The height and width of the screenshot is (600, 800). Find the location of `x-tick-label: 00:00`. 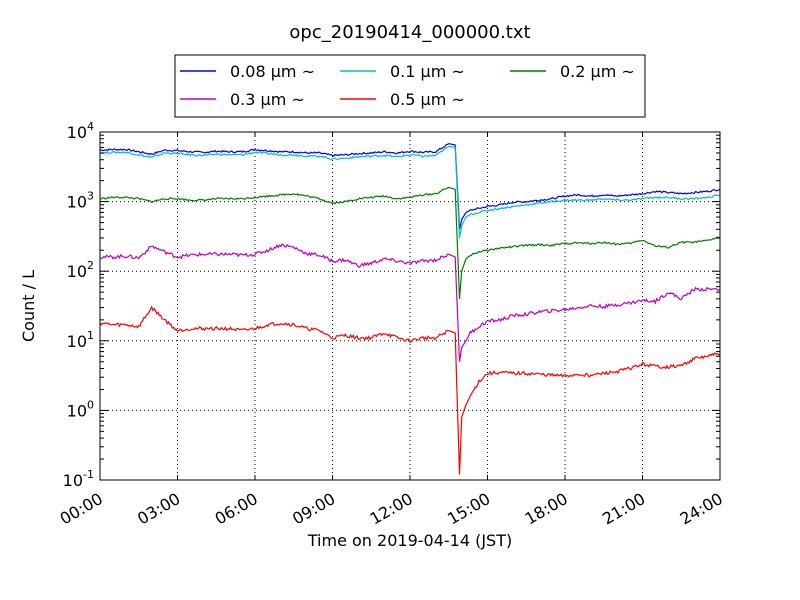

x-tick-label: 00:00 is located at coordinates (81, 509).